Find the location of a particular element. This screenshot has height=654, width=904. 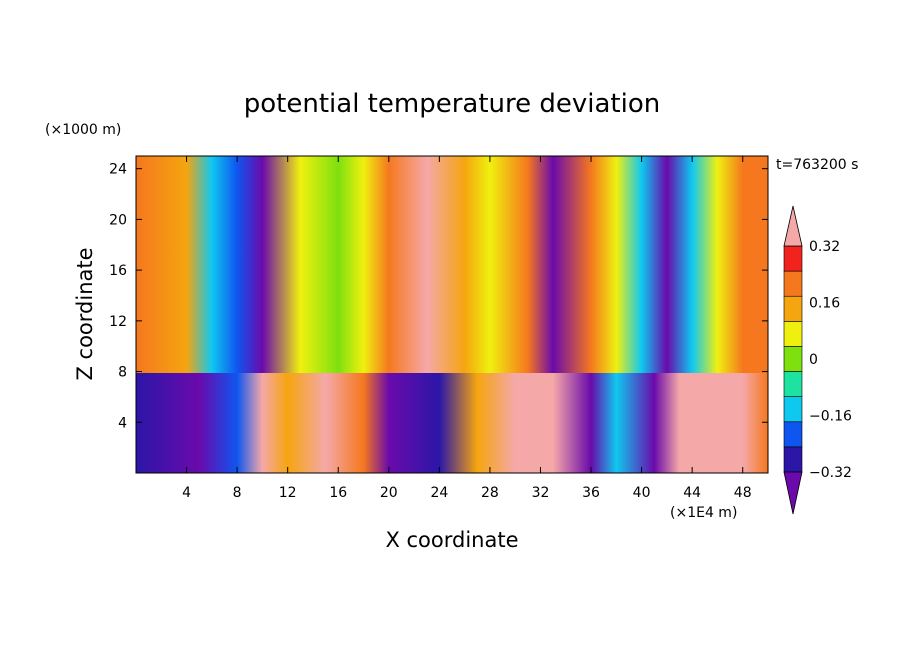

colorbar: 0.32 0.16 0 −0.16 −0.32 is located at coordinates (817, 360).